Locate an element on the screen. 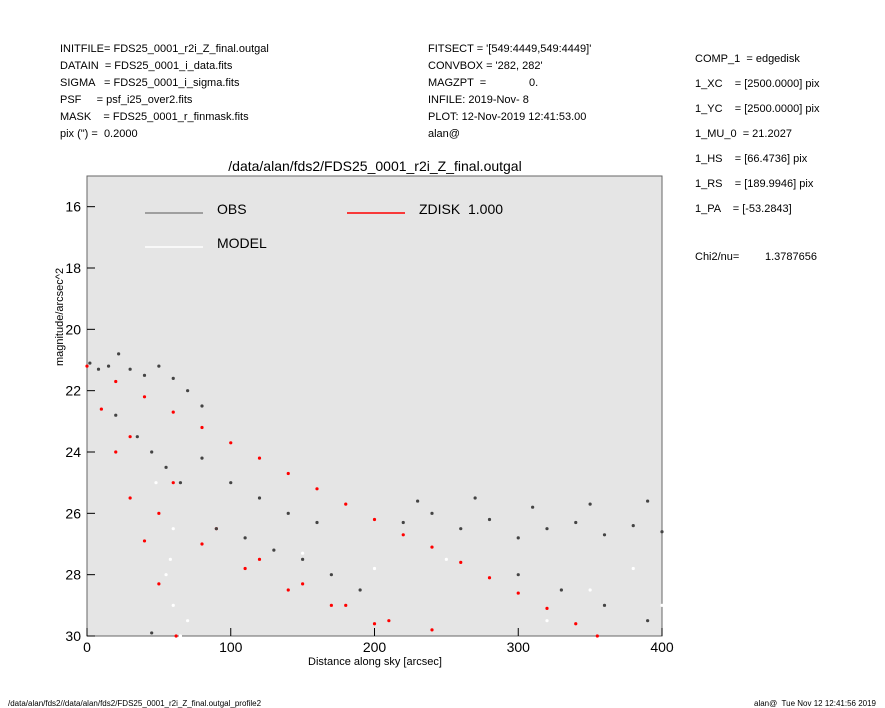  y-tick-label: 16 is located at coordinates (73, 207).